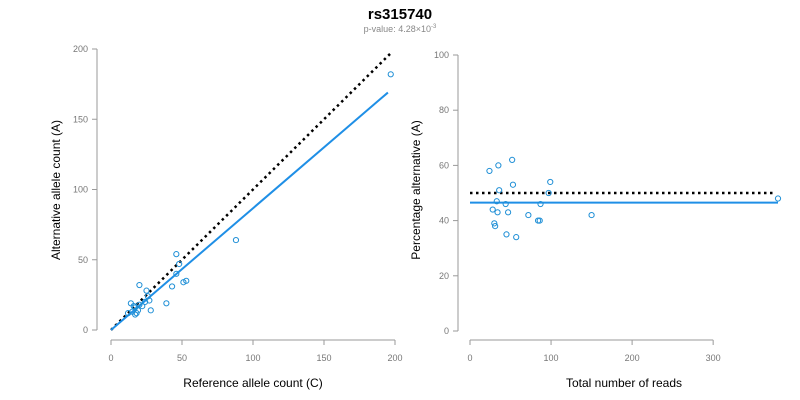 This screenshot has height=400, width=800. Describe the element at coordinates (433, 27) in the screenshot. I see `p-value-exponent: -3` at that location.